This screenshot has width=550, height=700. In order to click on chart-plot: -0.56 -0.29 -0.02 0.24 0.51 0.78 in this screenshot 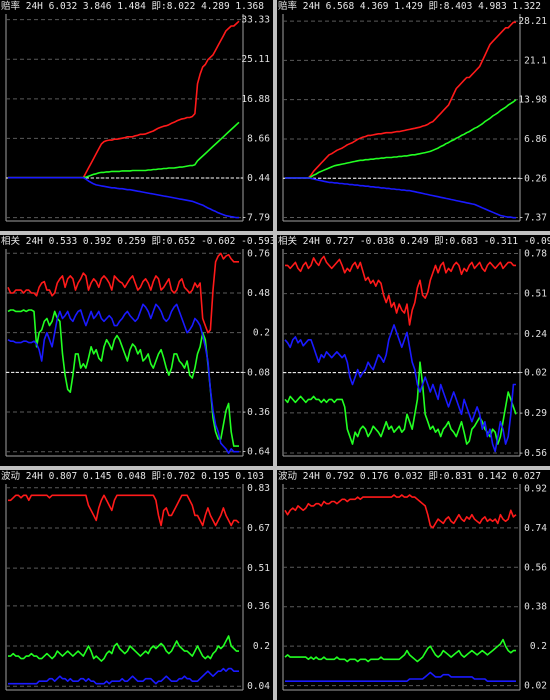, I will do `click(414, 353)`.